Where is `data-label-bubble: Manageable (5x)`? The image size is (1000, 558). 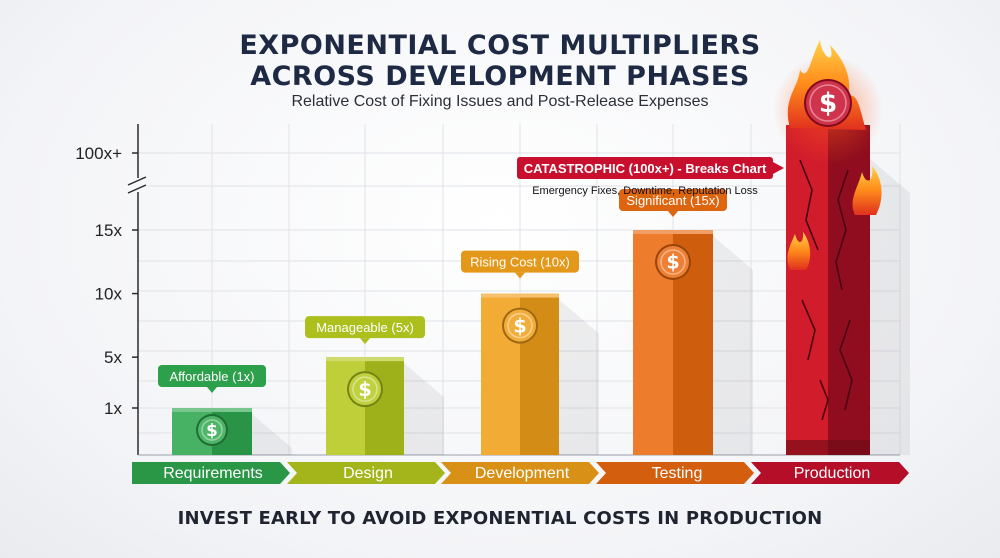 data-label-bubble: Manageable (5x) is located at coordinates (365, 330).